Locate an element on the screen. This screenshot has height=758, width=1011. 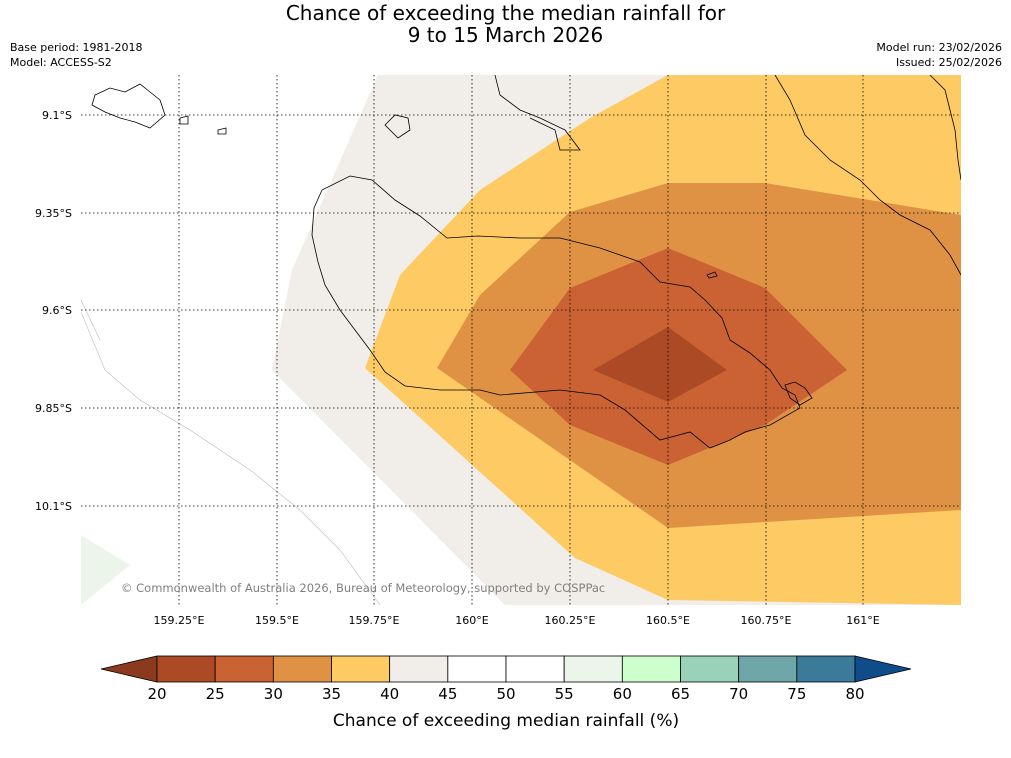
y-tick-label: 9.6°S is located at coordinates (57, 310).